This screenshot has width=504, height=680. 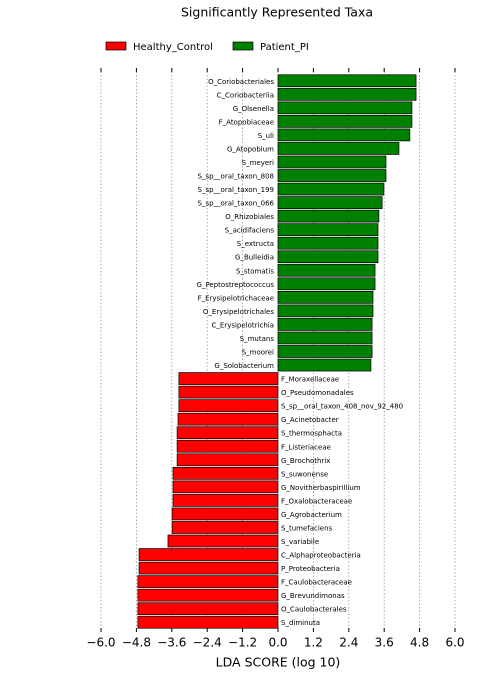 What do you see at coordinates (255, 271) in the screenshot?
I see `category-label: S_stomatis` at bounding box center [255, 271].